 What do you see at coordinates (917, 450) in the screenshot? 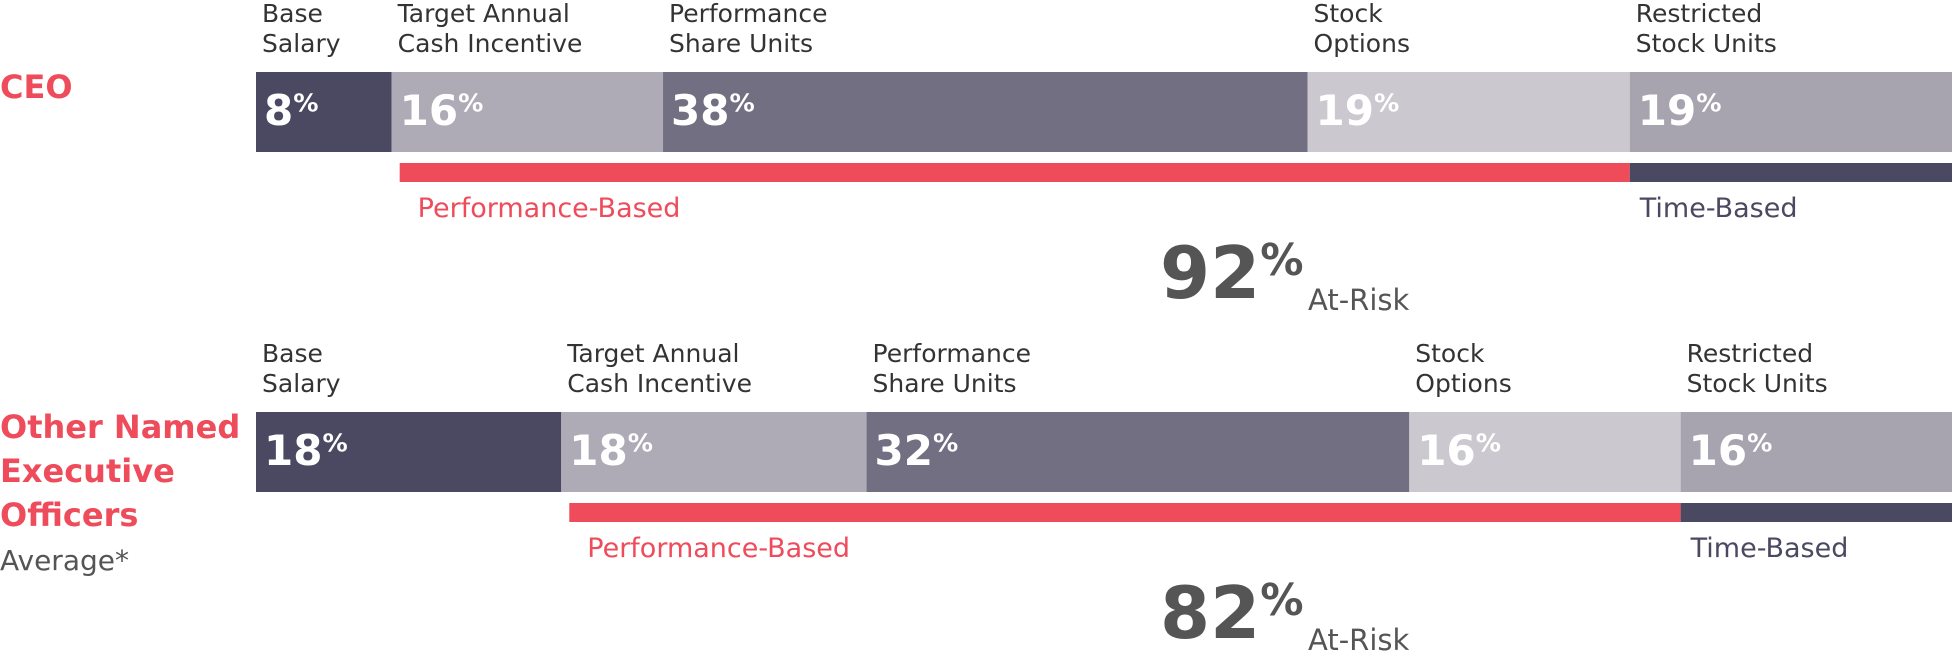
I see `value-label: 32%` at bounding box center [917, 450].